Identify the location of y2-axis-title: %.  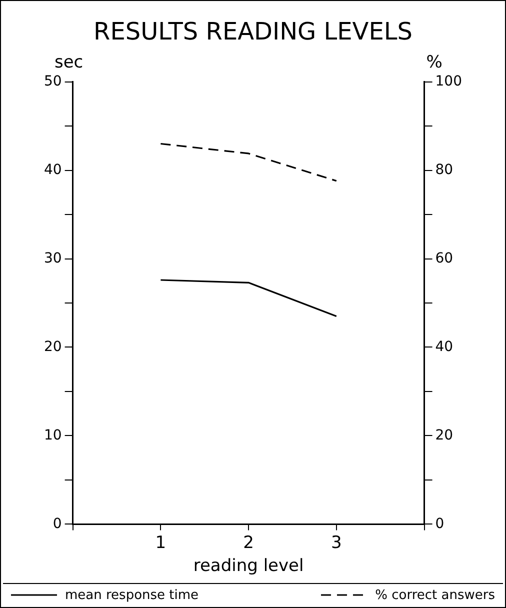
(434, 62).